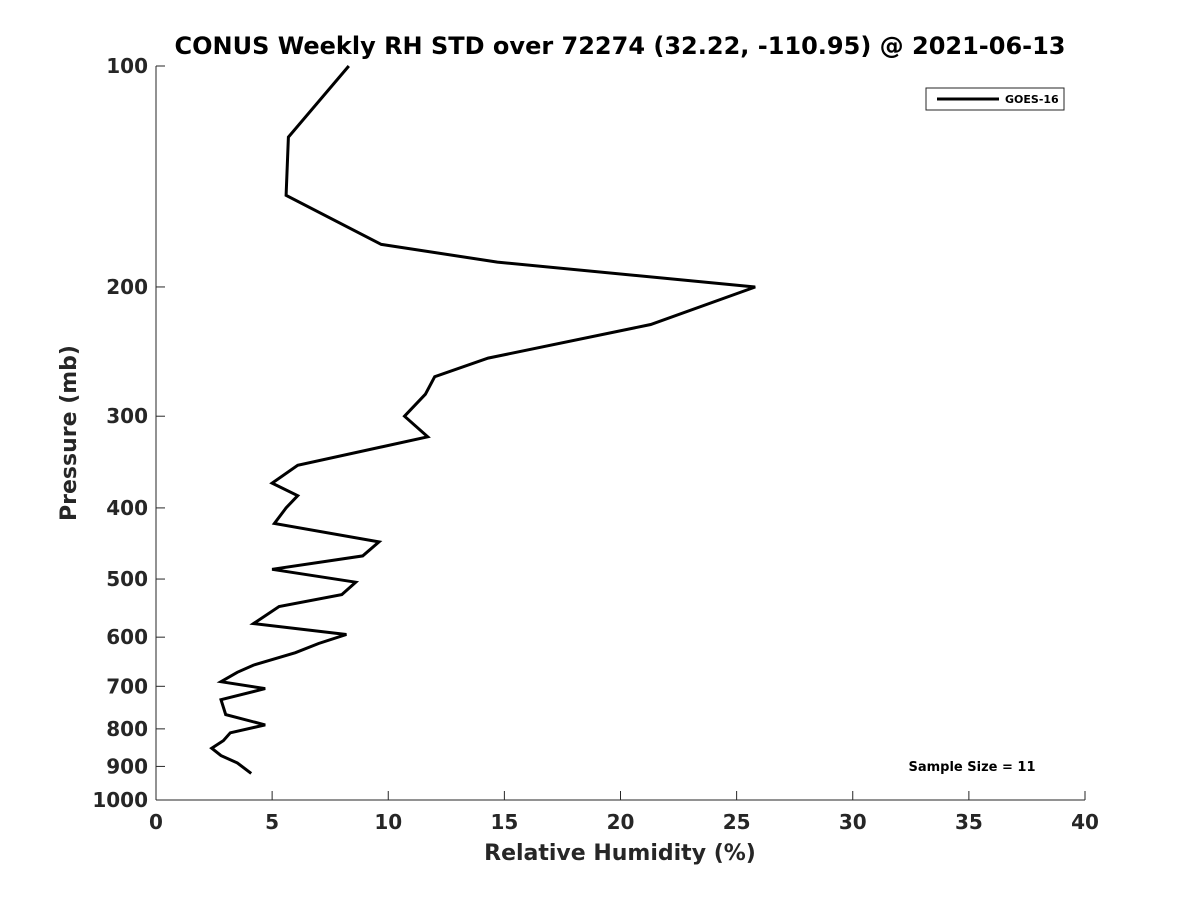 This screenshot has height=900, width=1200. I want to click on x-tick-label: 40, so click(1085, 822).